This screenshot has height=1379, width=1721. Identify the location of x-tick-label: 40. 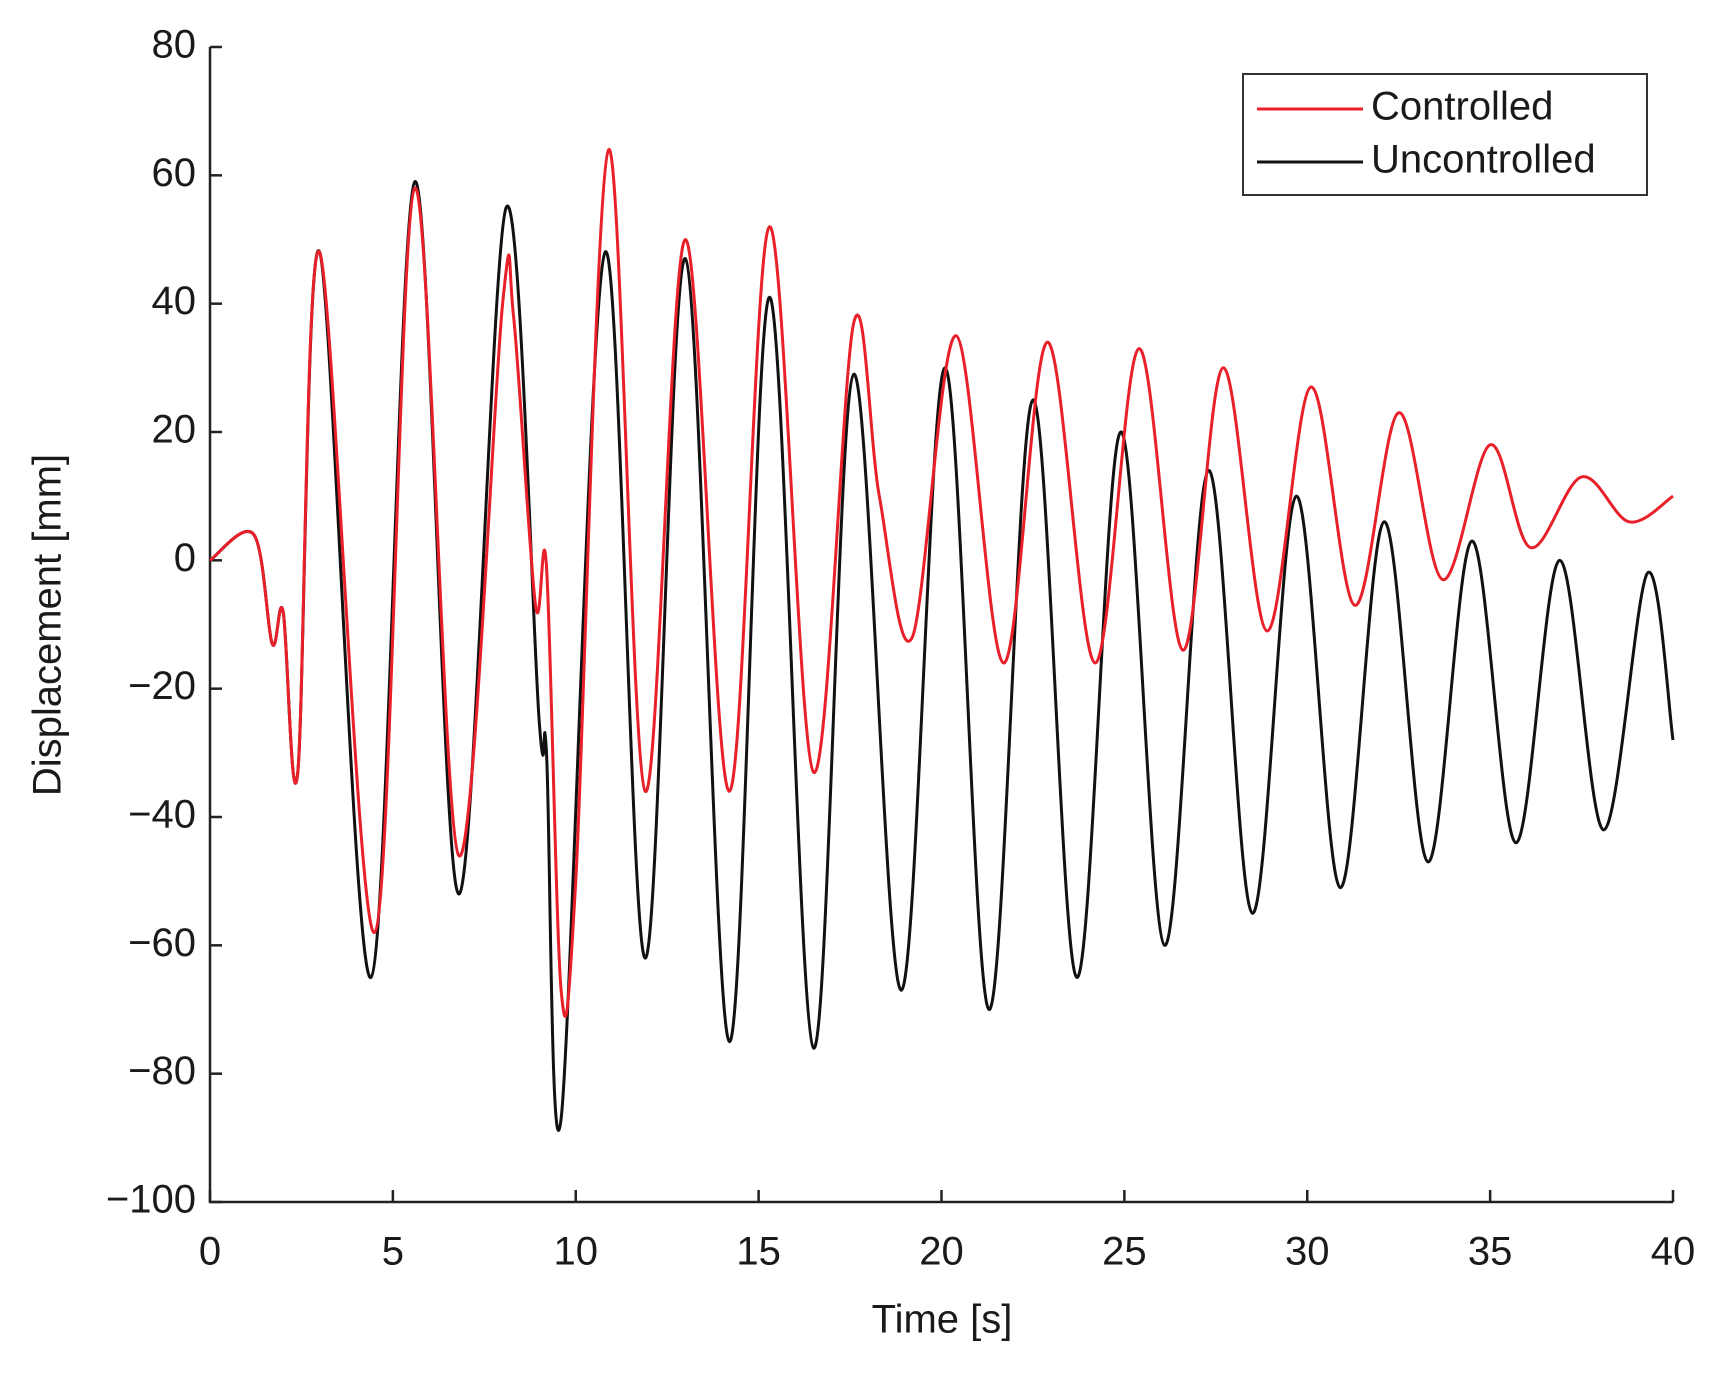
(1673, 1252).